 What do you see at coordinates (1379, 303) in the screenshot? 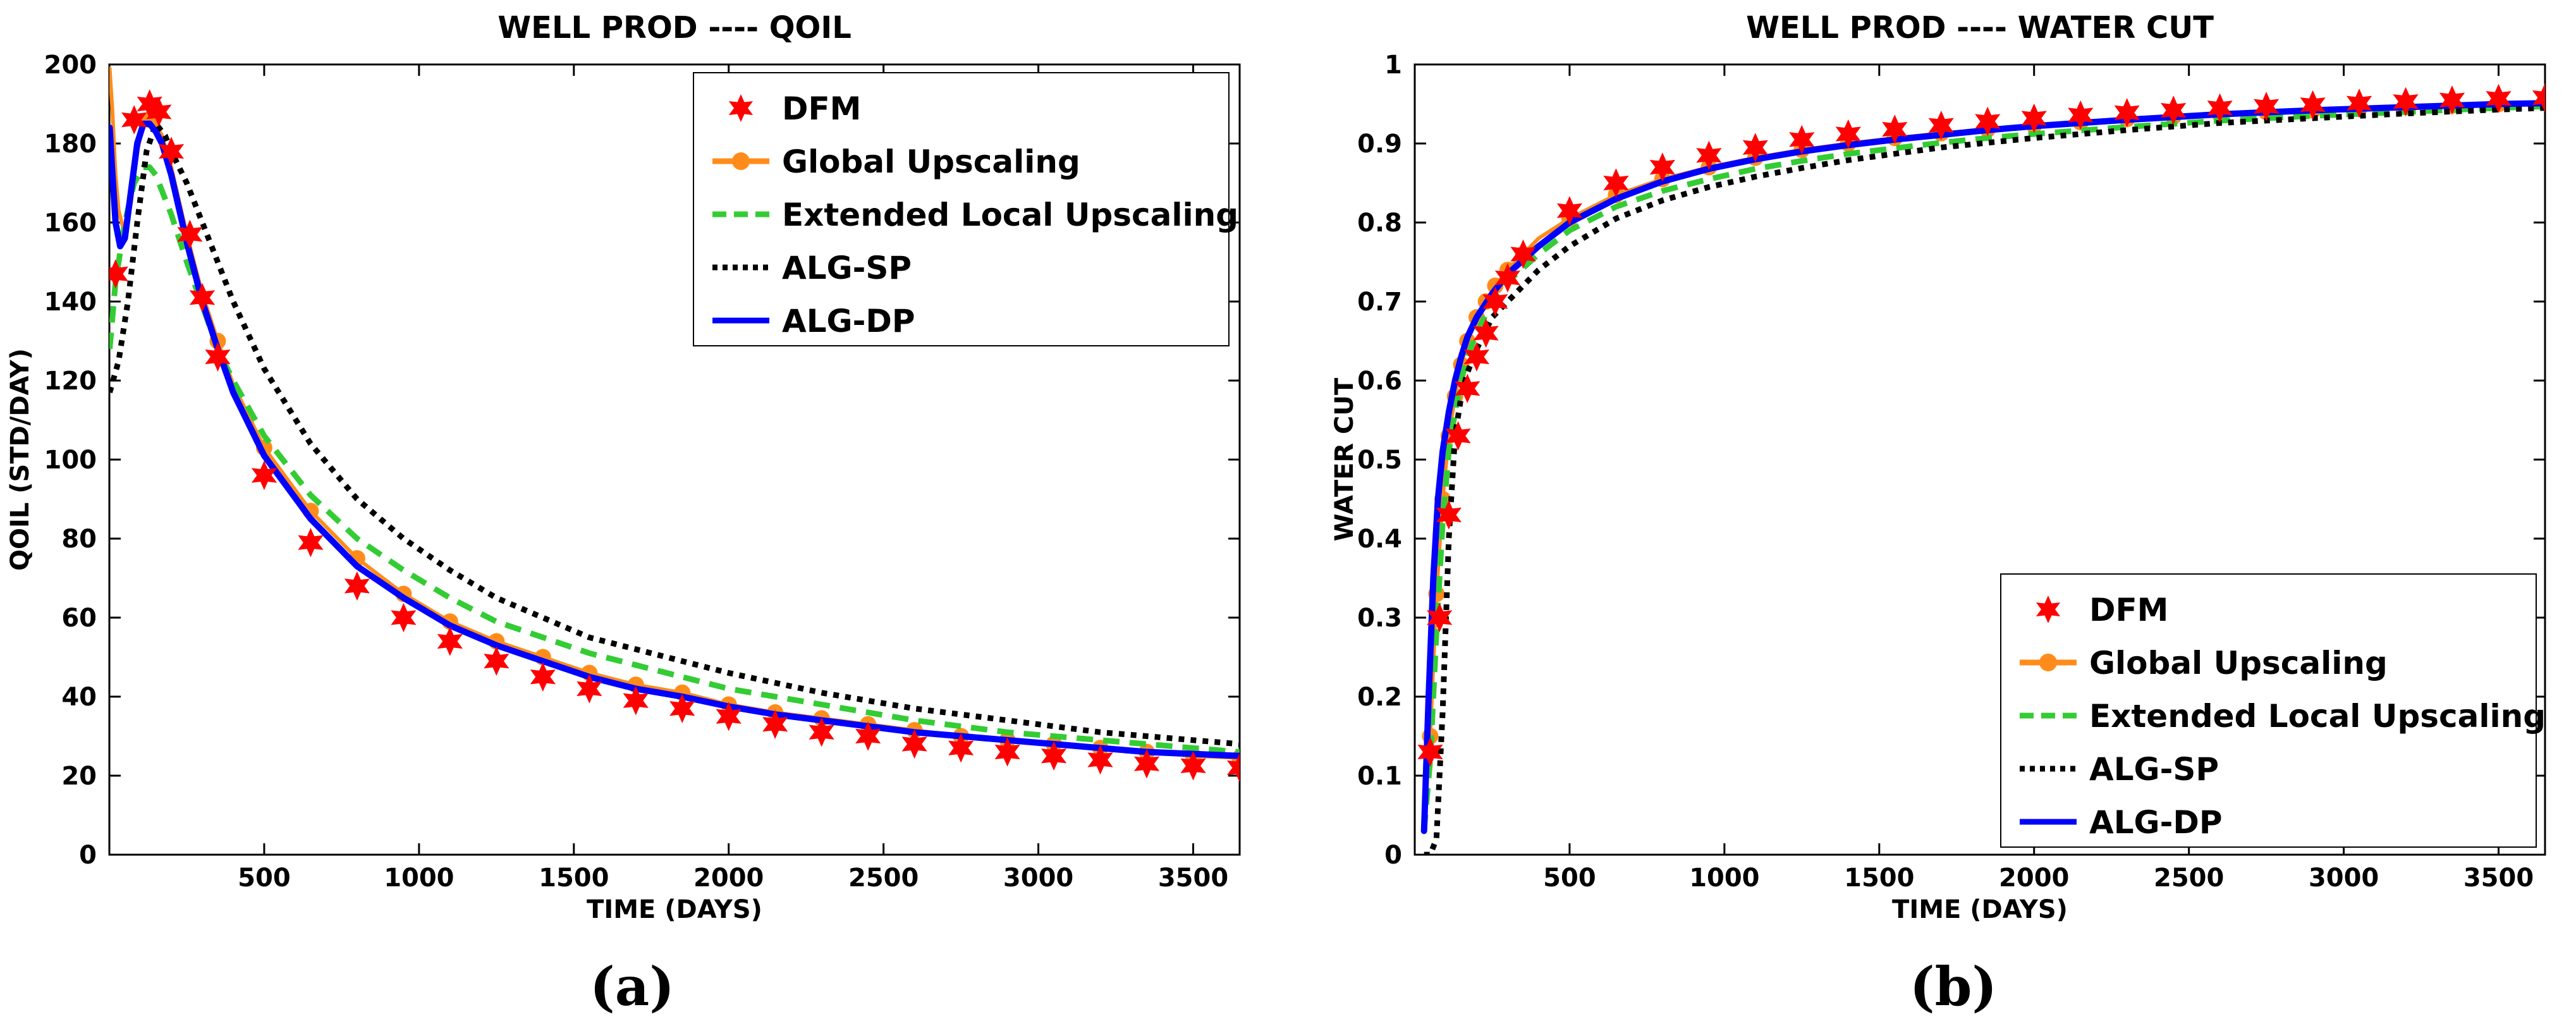
I see `y-tick-label: 0.7` at bounding box center [1379, 303].